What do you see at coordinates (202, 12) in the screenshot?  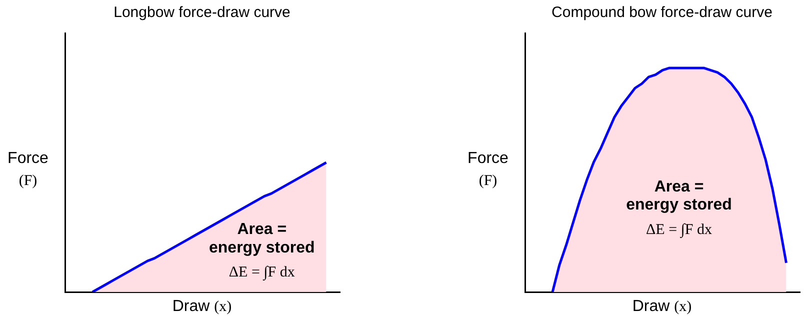 I see `chart-title: Longbow force-draw curve` at bounding box center [202, 12].